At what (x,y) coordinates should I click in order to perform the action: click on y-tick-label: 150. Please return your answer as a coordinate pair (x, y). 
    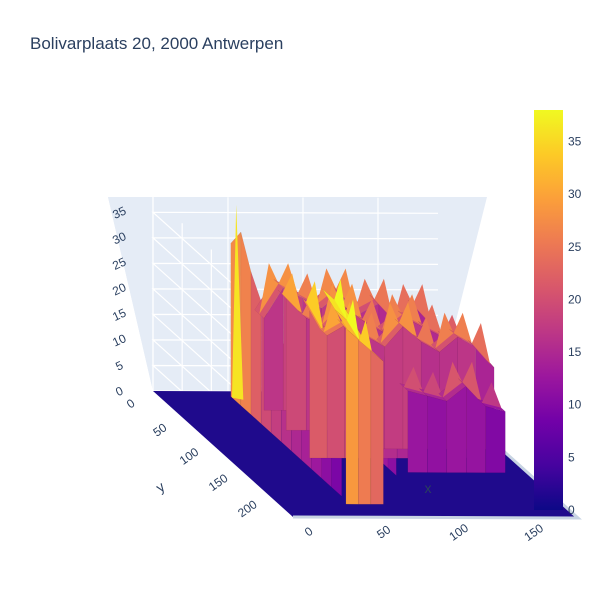
    Looking at the image, I should click on (218, 482).